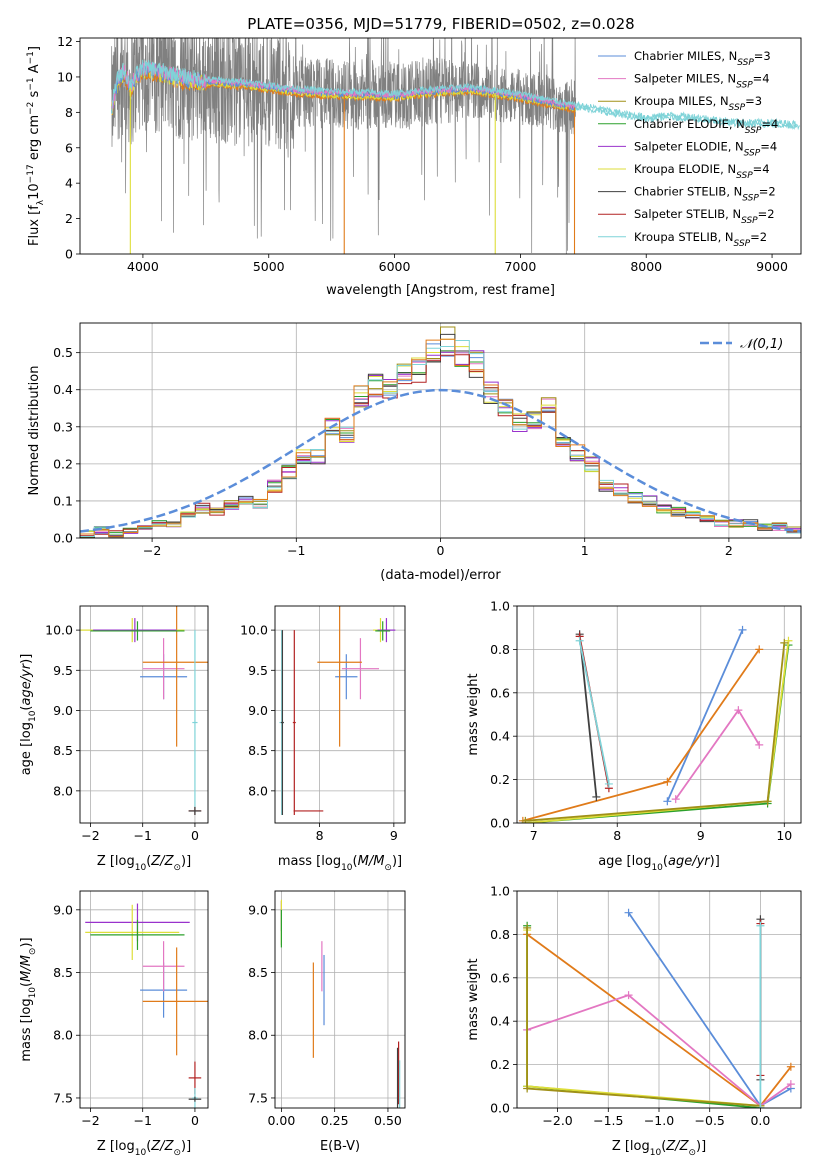 The height and width of the screenshot is (1175, 819). Describe the element at coordinates (784, 835) in the screenshot. I see `x-tick-label: 10` at that location.